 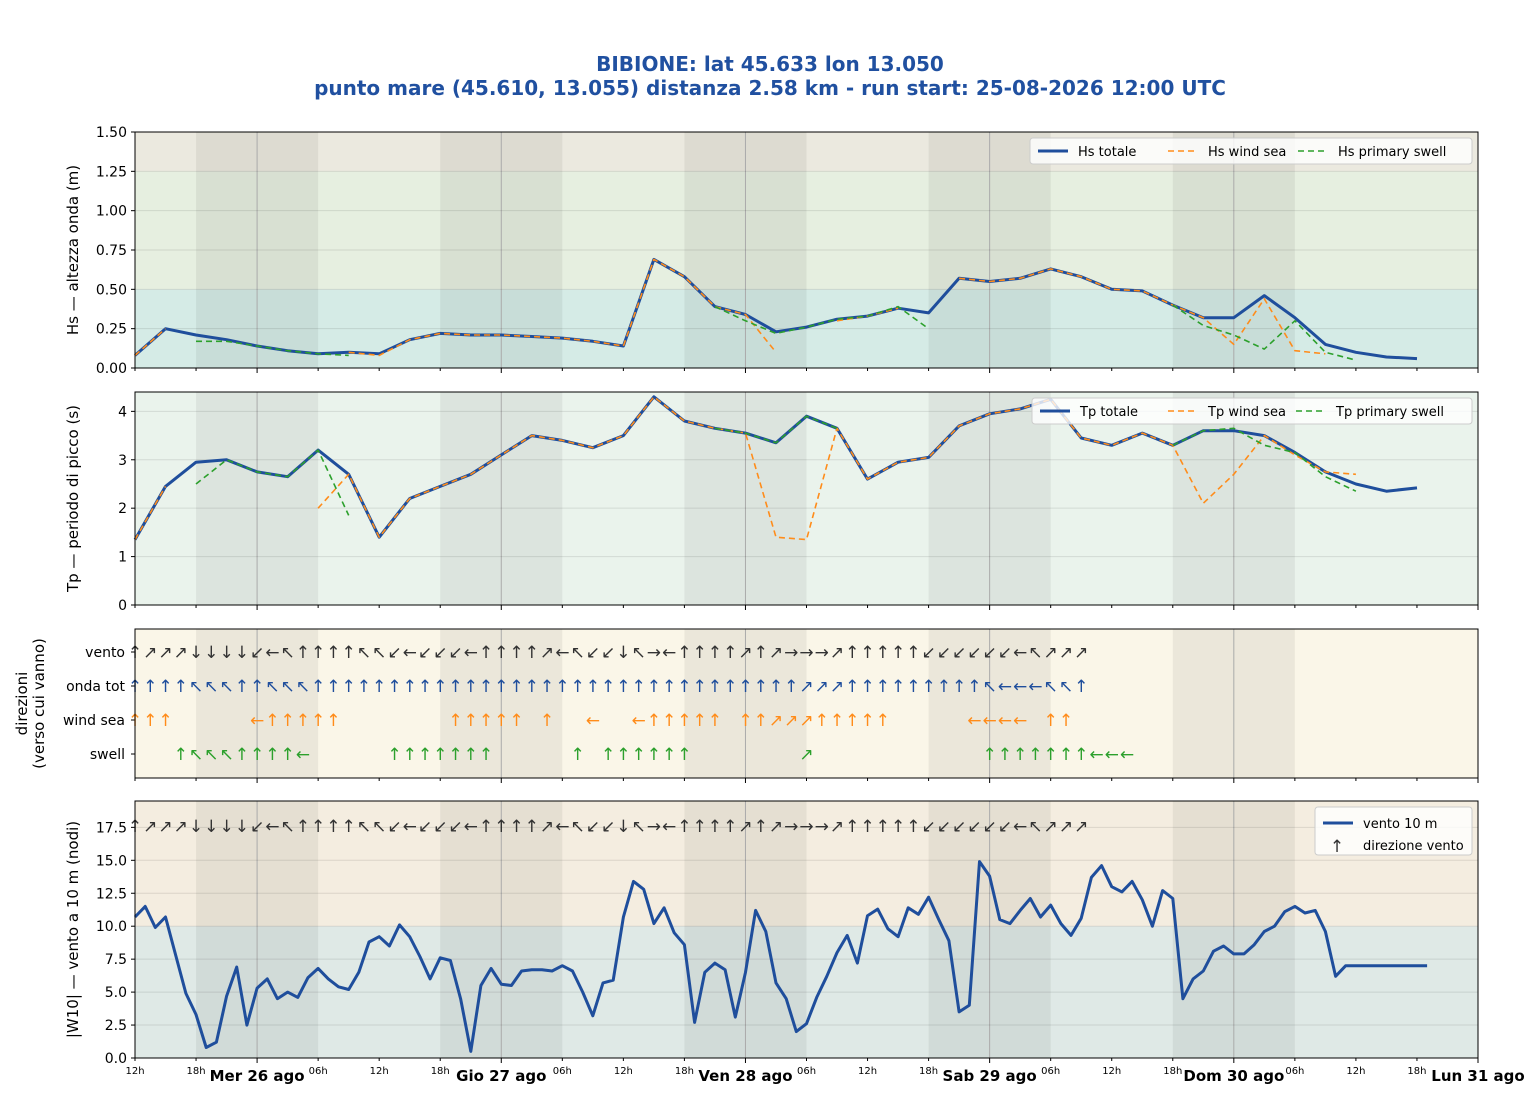 I want to click on y-axis-label: Tp — periodo di picco (s), so click(x=73, y=499).